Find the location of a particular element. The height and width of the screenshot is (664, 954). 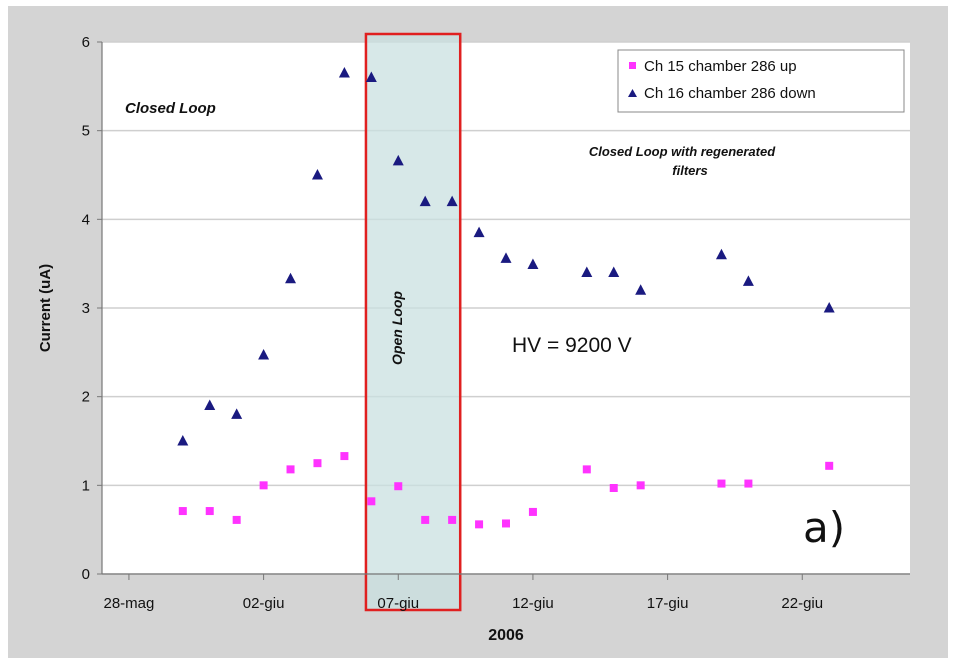

legend-marker-ch16 is located at coordinates (632, 93).